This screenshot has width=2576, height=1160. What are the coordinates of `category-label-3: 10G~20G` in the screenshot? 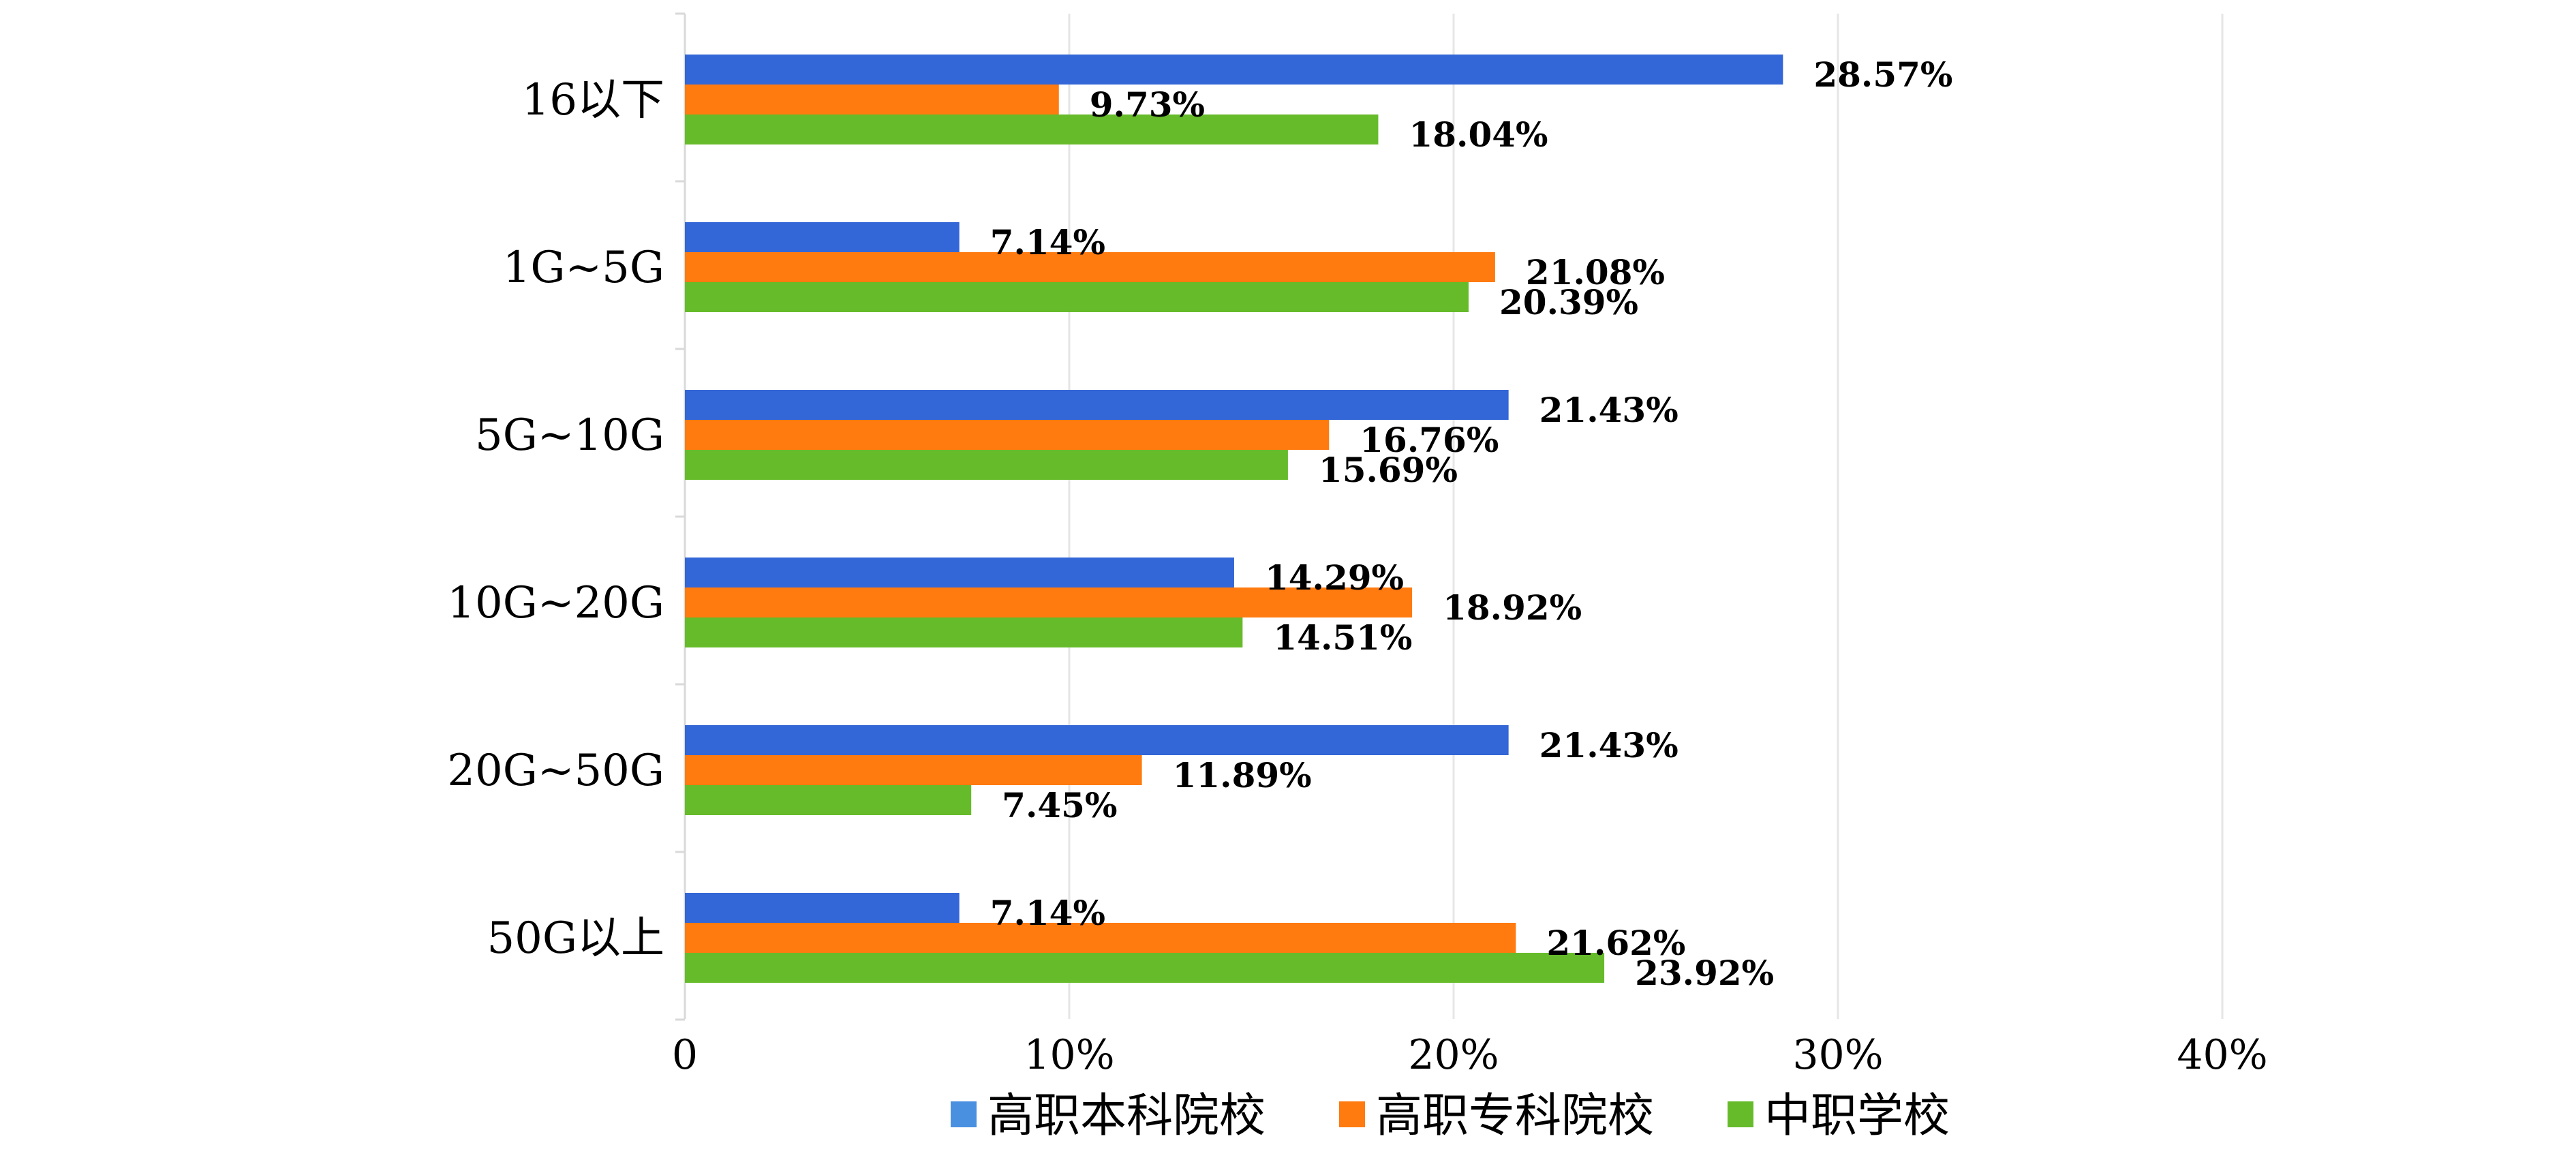 It's located at (555, 603).